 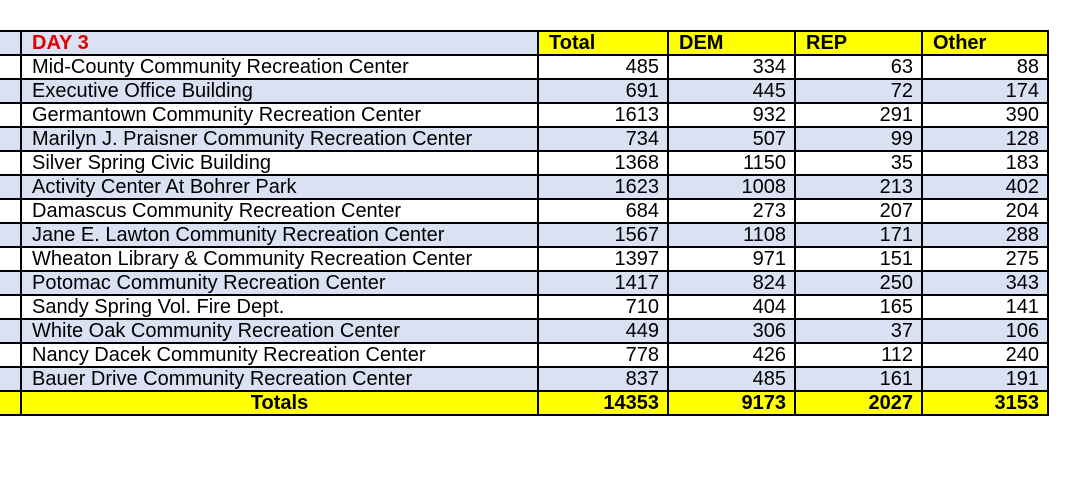 I want to click on column-header-rep: REP, so click(x=858, y=43).